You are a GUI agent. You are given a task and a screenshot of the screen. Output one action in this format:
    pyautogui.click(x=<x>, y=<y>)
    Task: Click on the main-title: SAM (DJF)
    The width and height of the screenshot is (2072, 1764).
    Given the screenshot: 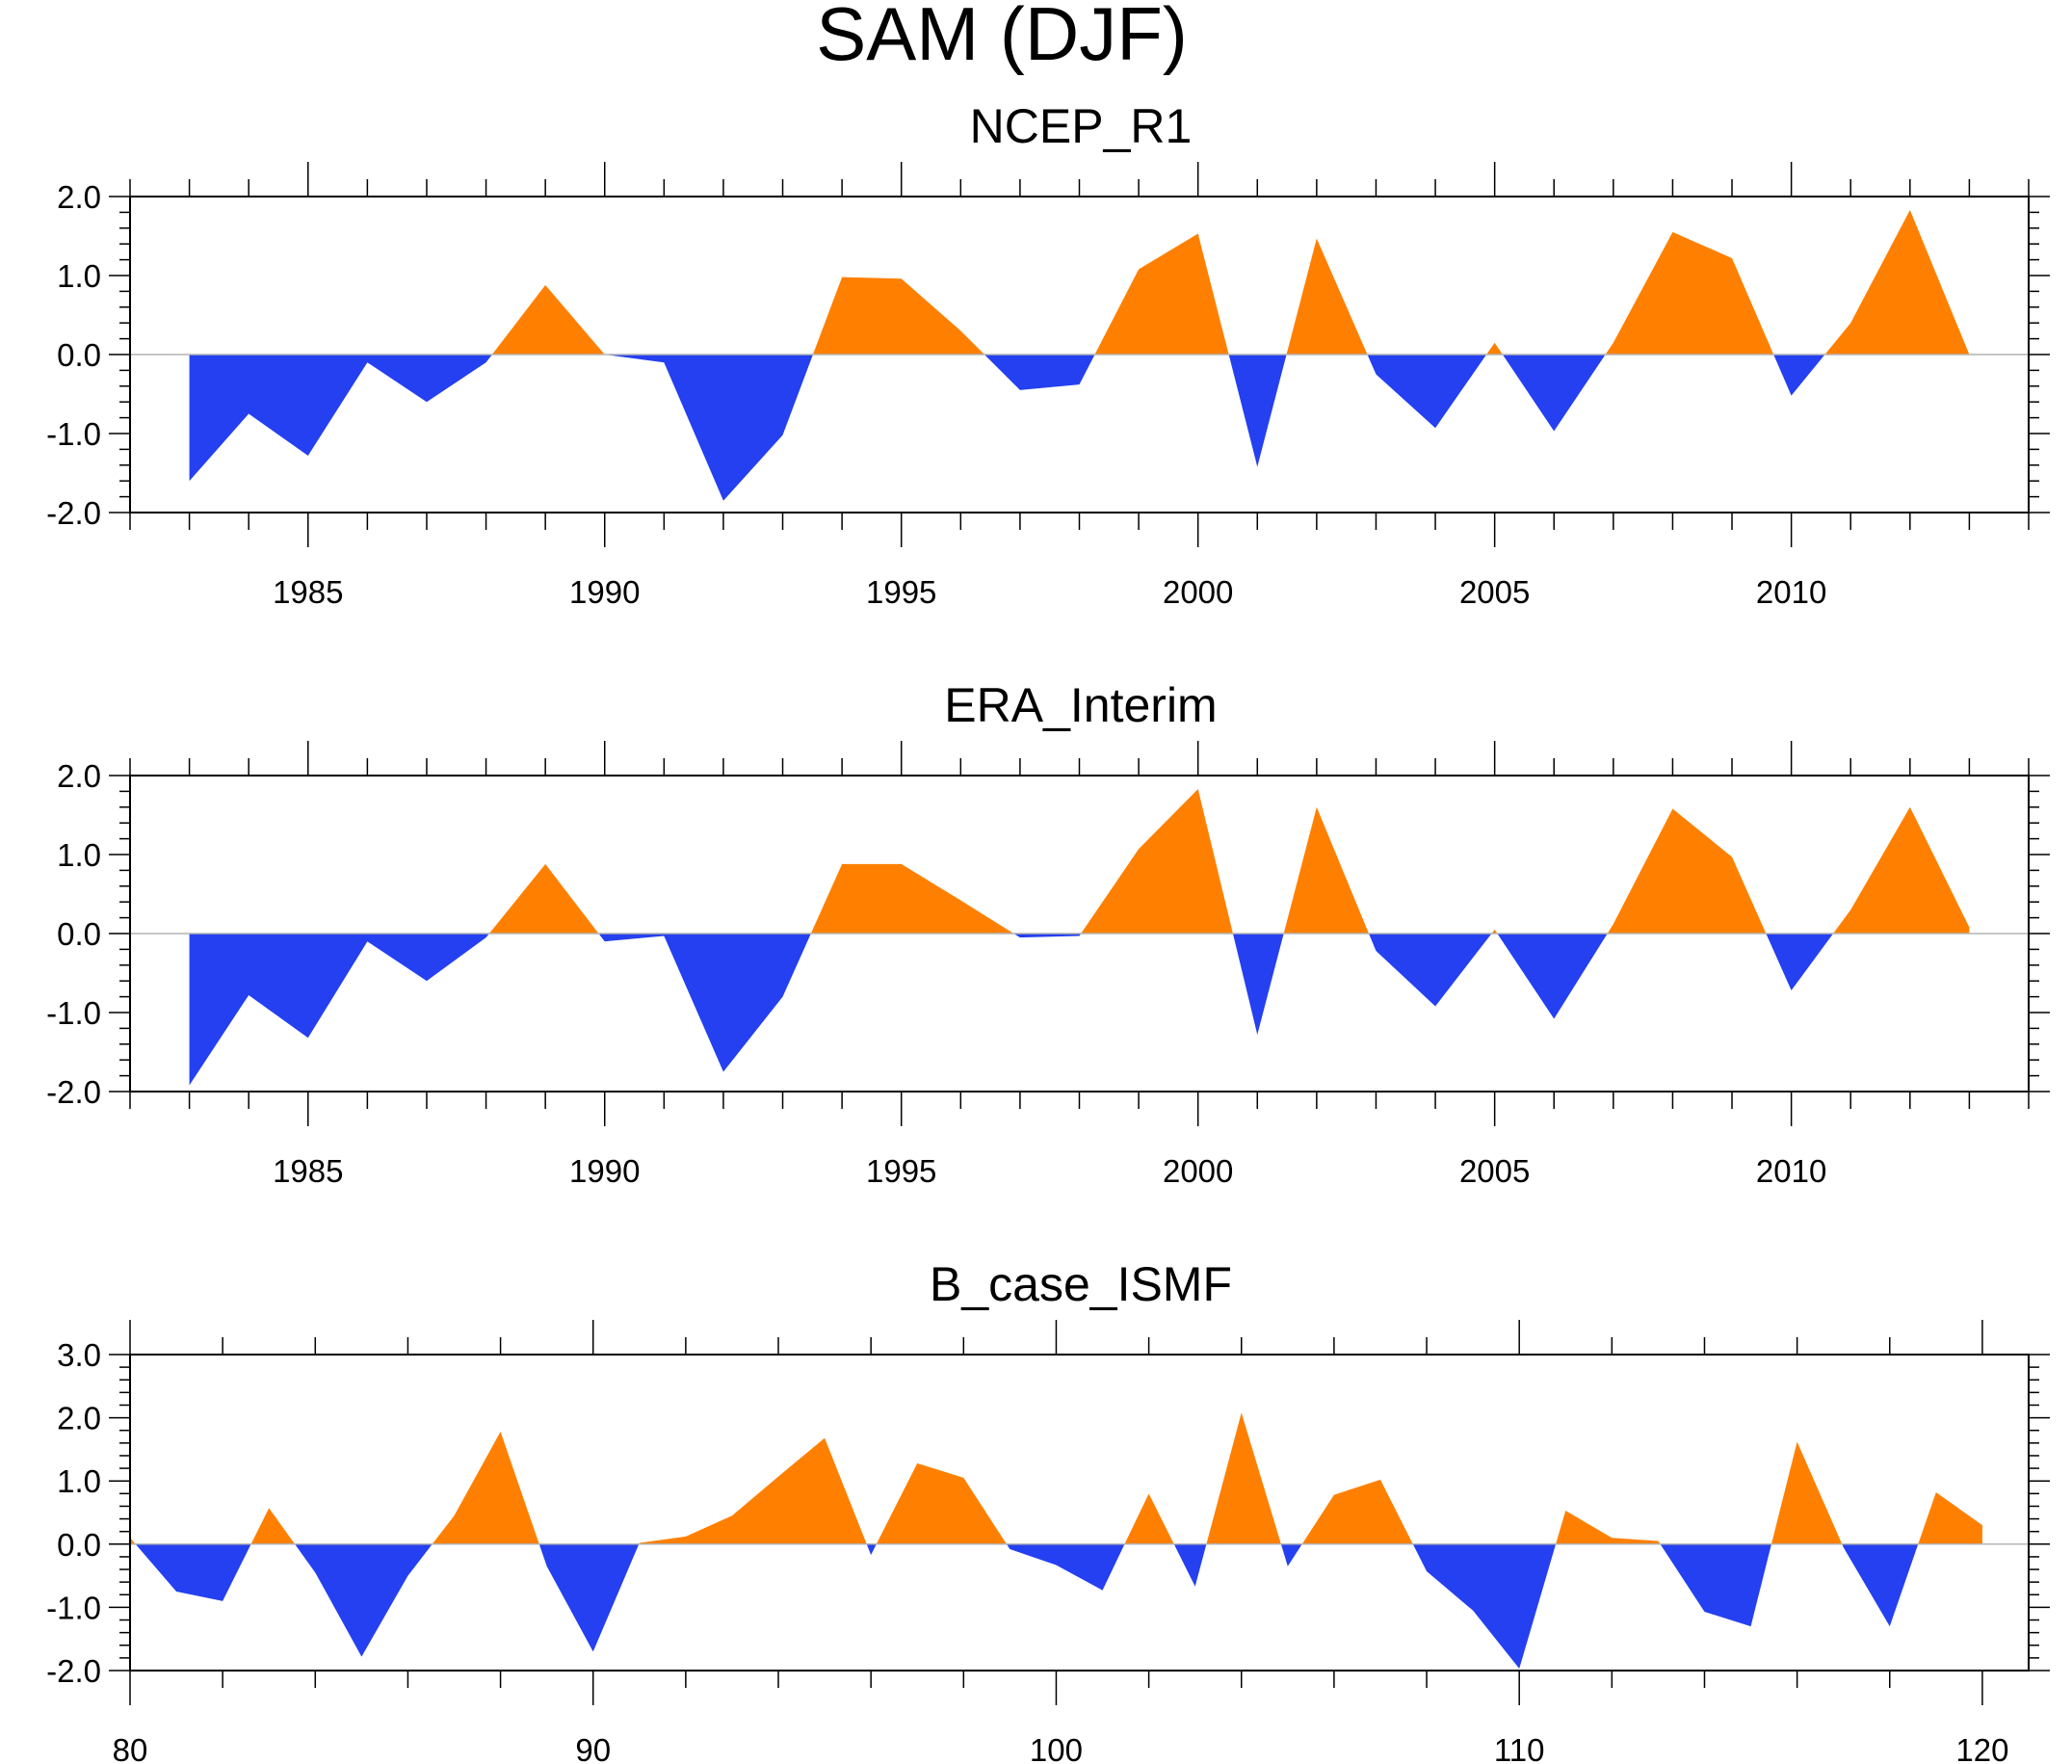 What is the action you would take?
    pyautogui.click(x=1002, y=38)
    